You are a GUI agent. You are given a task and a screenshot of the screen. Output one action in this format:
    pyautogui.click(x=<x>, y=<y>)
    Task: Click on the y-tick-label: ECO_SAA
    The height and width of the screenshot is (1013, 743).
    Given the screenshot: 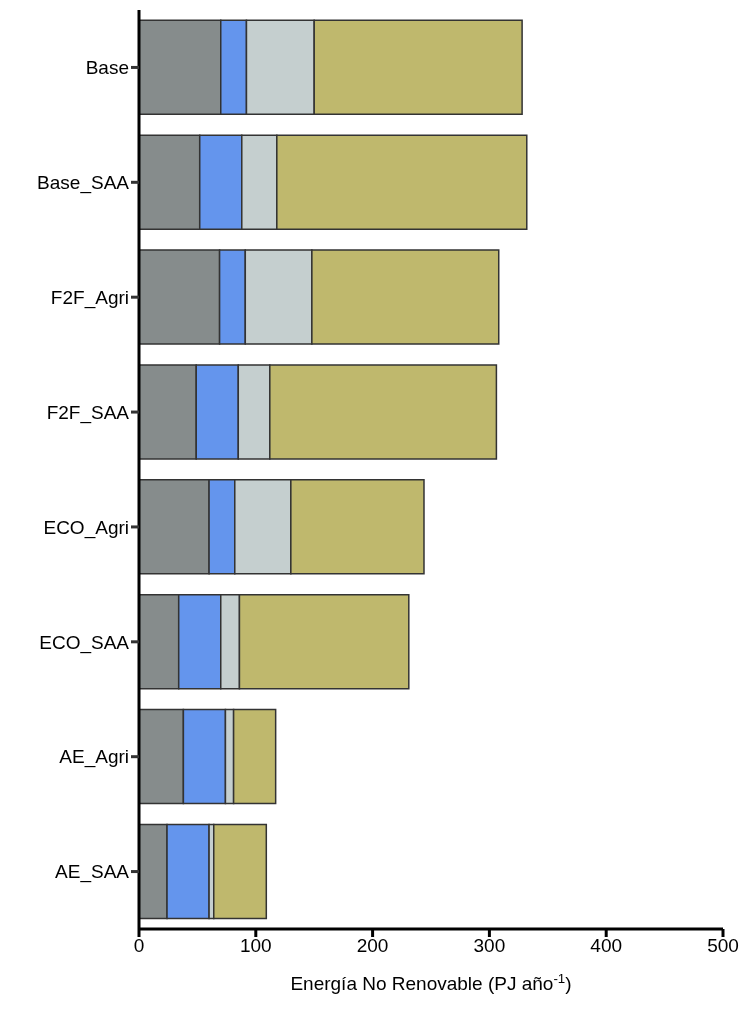 What is the action you would take?
    pyautogui.click(x=84, y=642)
    